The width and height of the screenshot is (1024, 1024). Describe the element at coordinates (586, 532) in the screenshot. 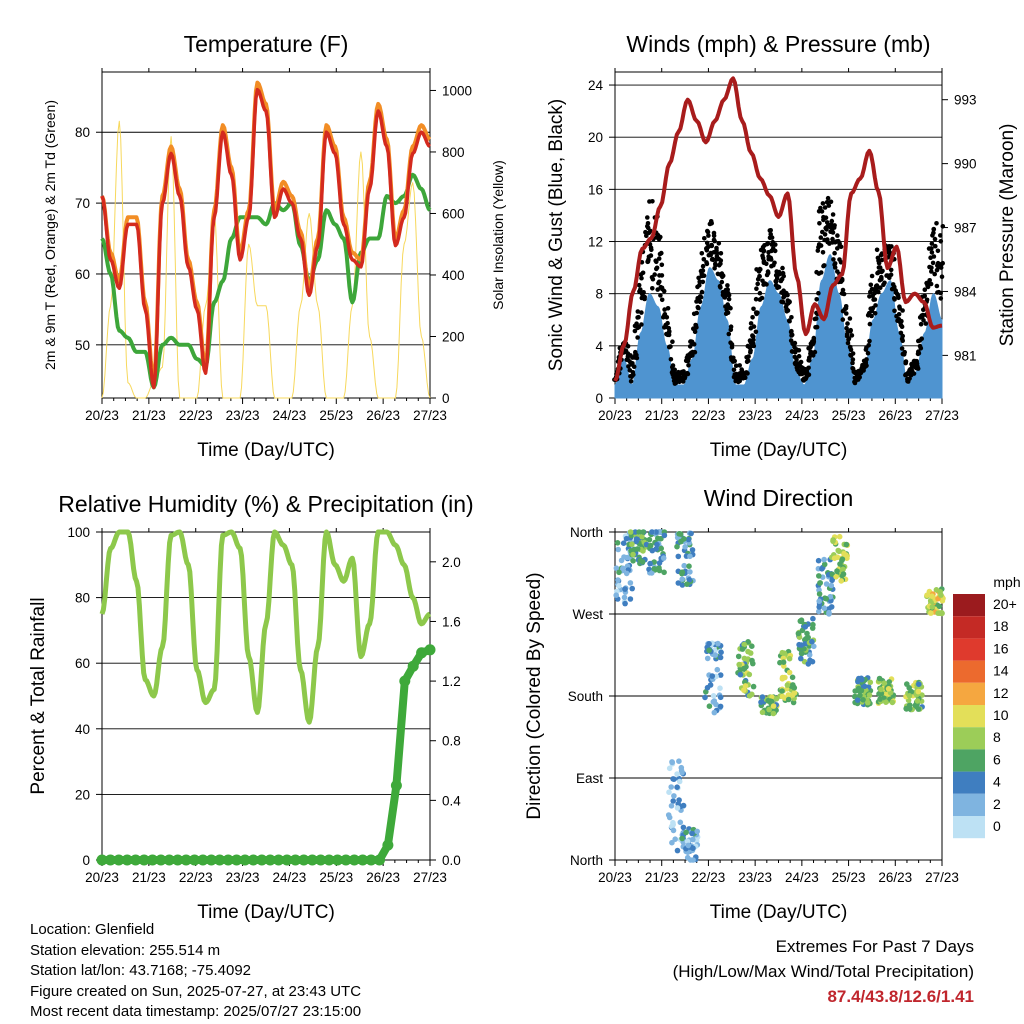

I see `y-tick-label: North` at that location.